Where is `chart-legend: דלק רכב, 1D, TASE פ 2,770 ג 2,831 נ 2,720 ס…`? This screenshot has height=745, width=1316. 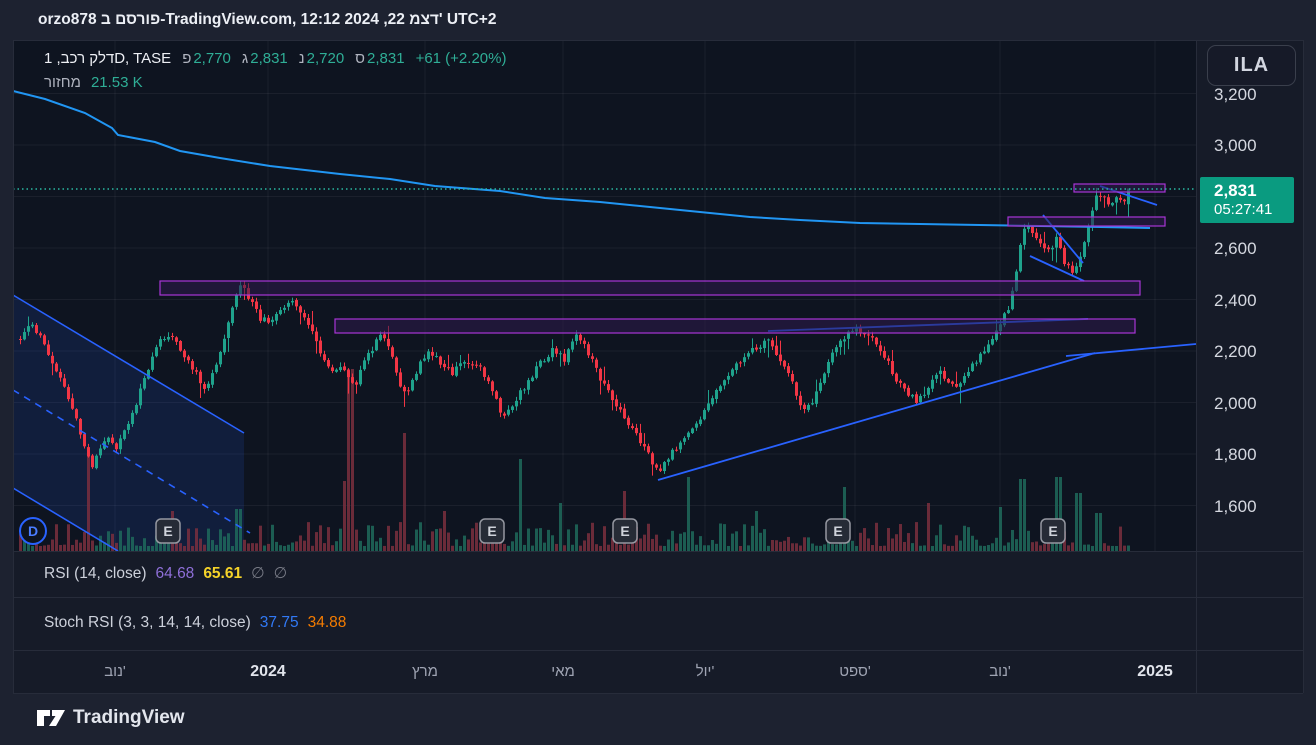 chart-legend: דלק רכב, 1D, TASE פ 2,770 ג 2,831 נ 2,720 ס… is located at coordinates (275, 70).